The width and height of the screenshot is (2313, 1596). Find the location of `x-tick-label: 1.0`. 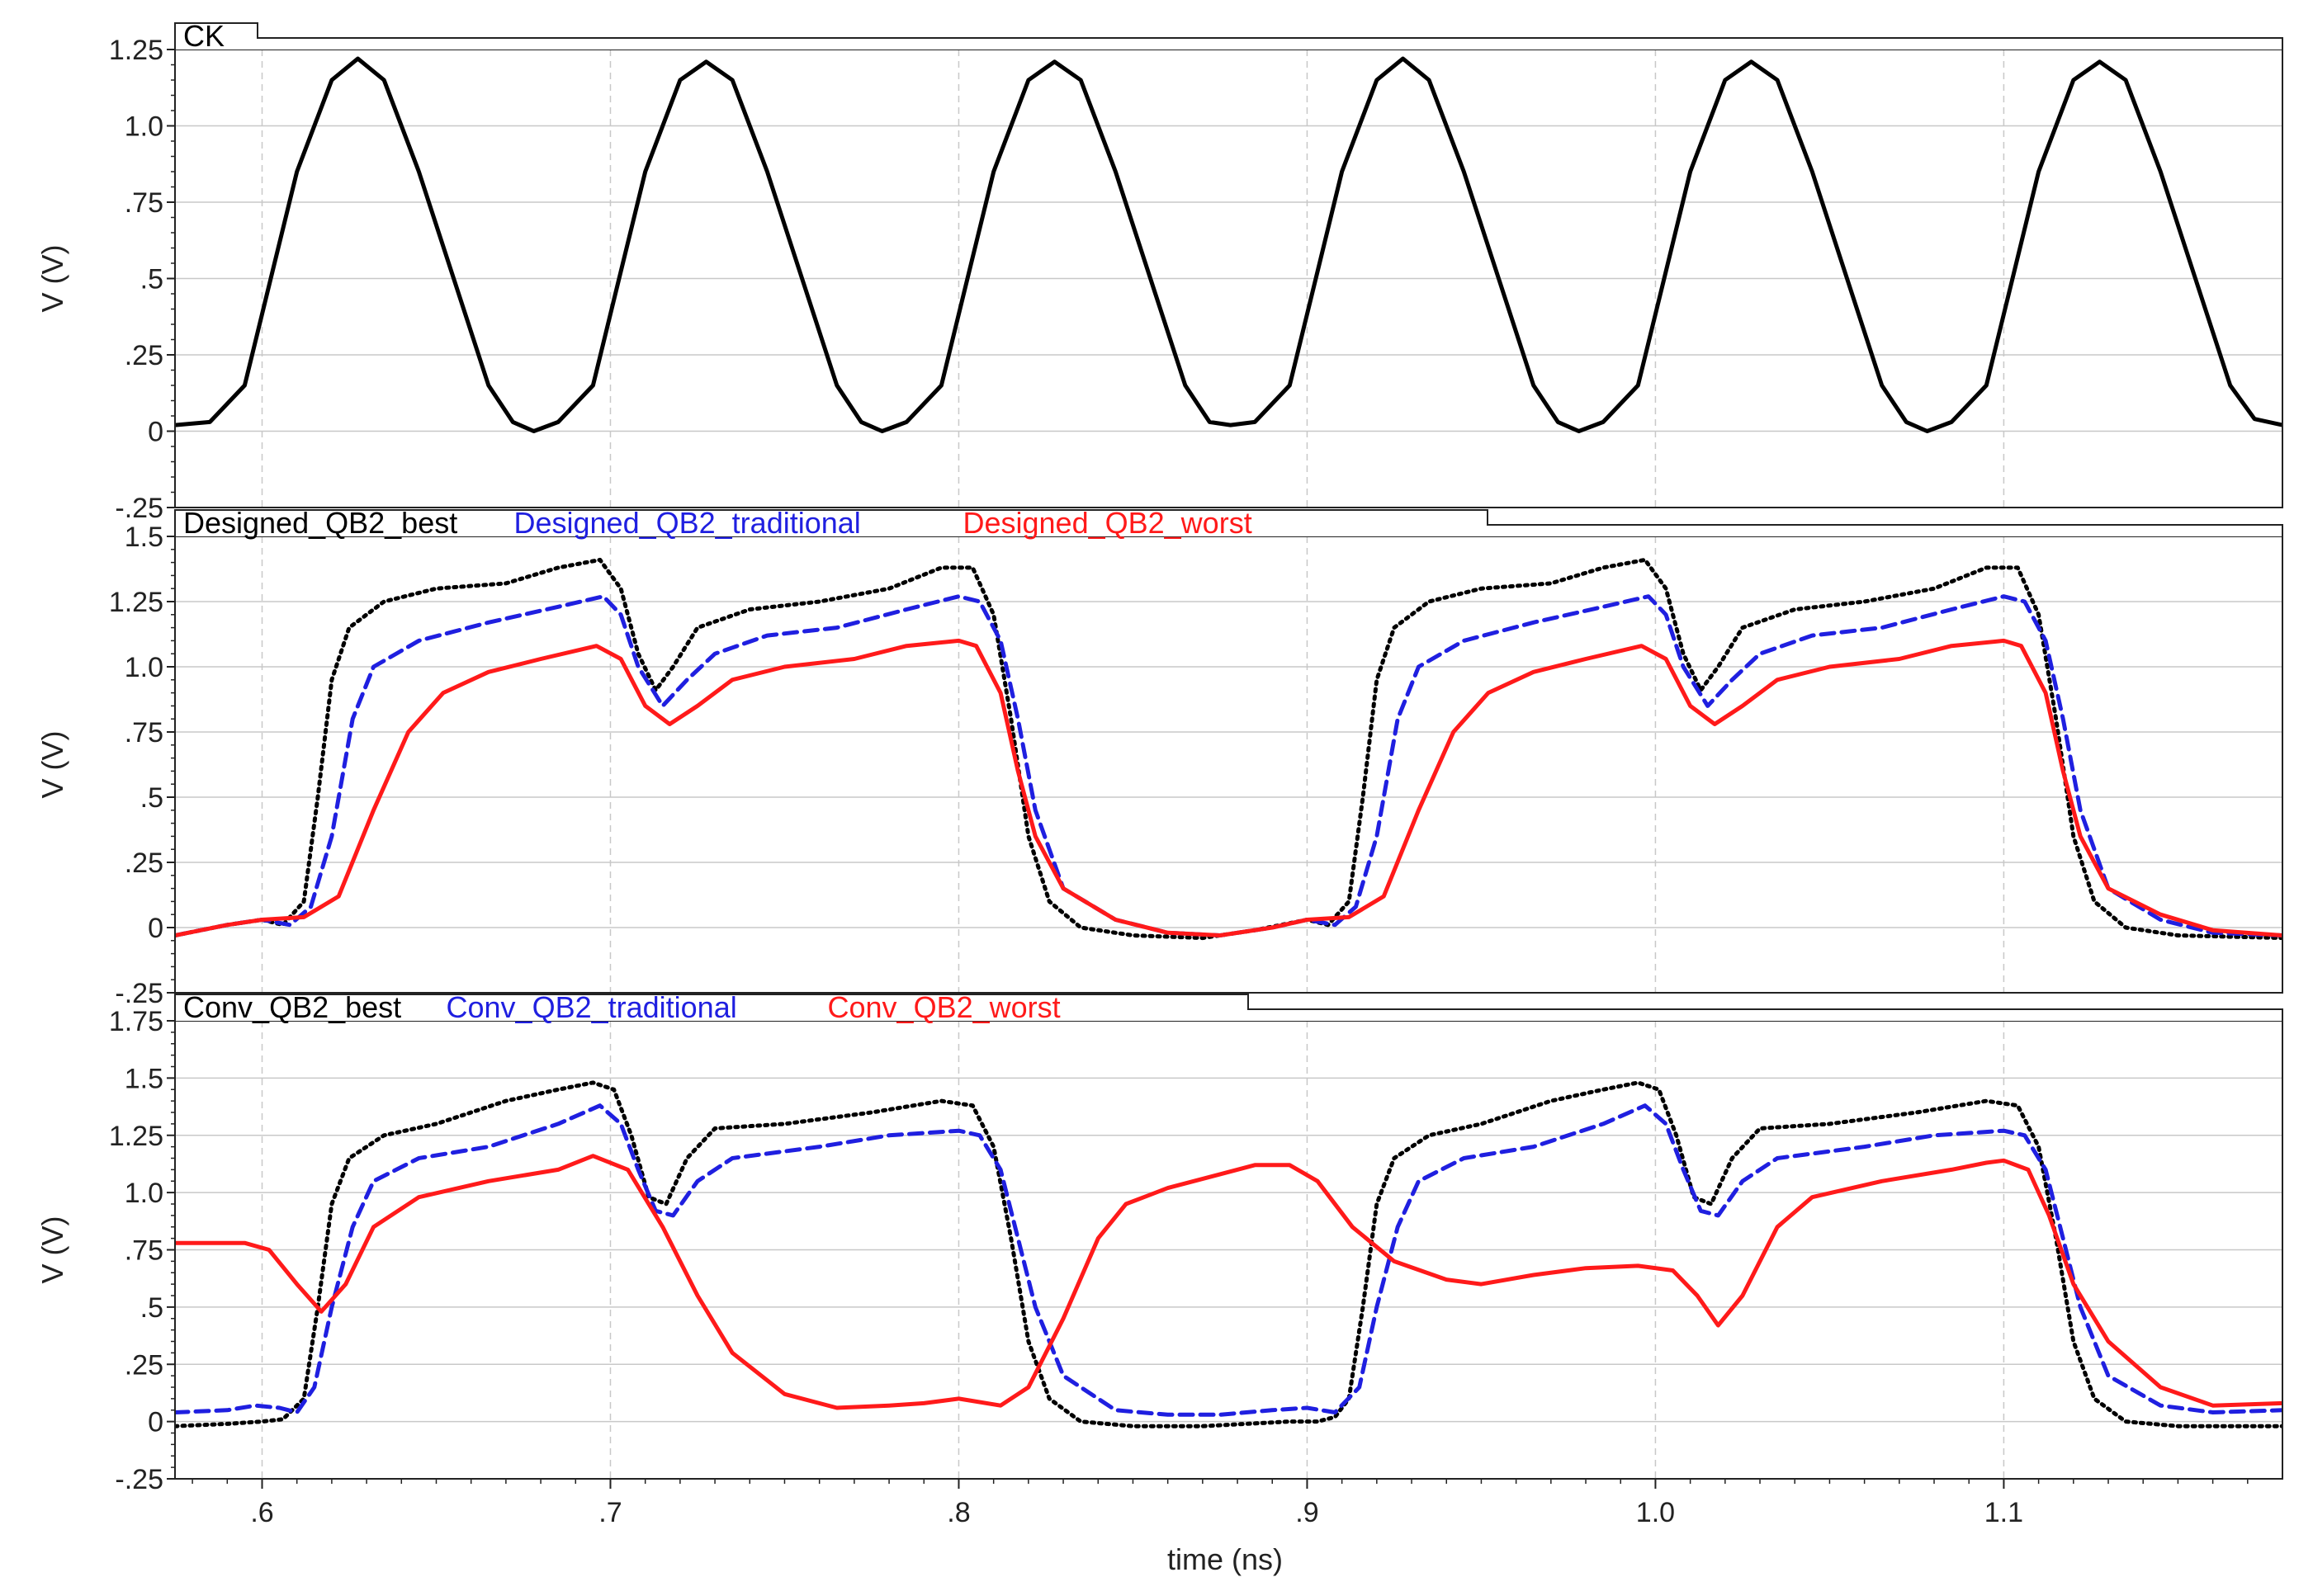

x-tick-label: 1.0 is located at coordinates (1655, 1512).